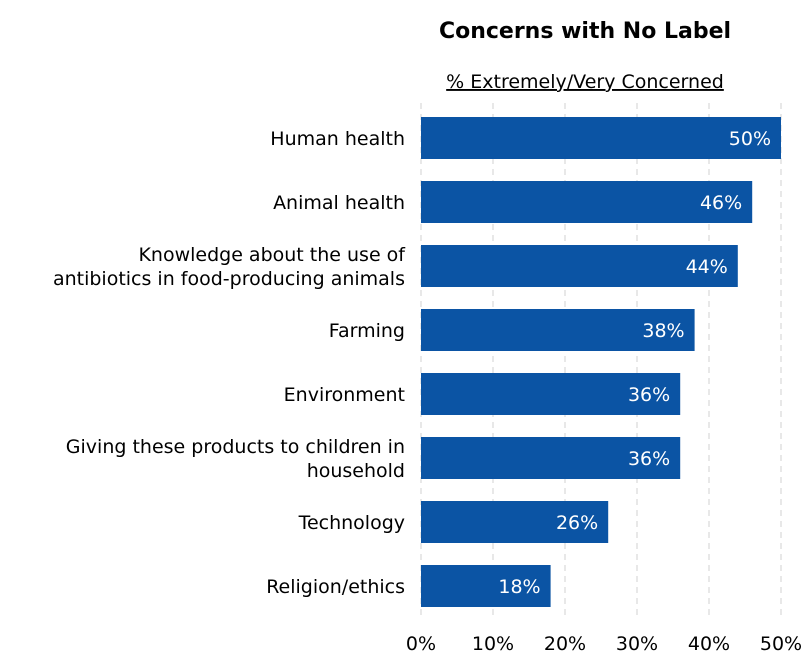  I want to click on chart-subtitle: % Extremely/Very Concerned, so click(585, 82).